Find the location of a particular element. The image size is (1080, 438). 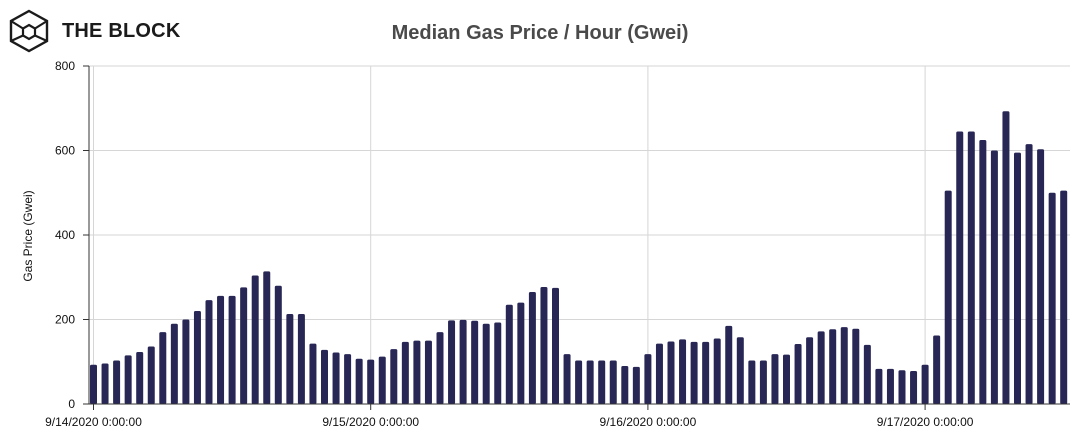

brand-name: THE BLOCK is located at coordinates (121, 30).